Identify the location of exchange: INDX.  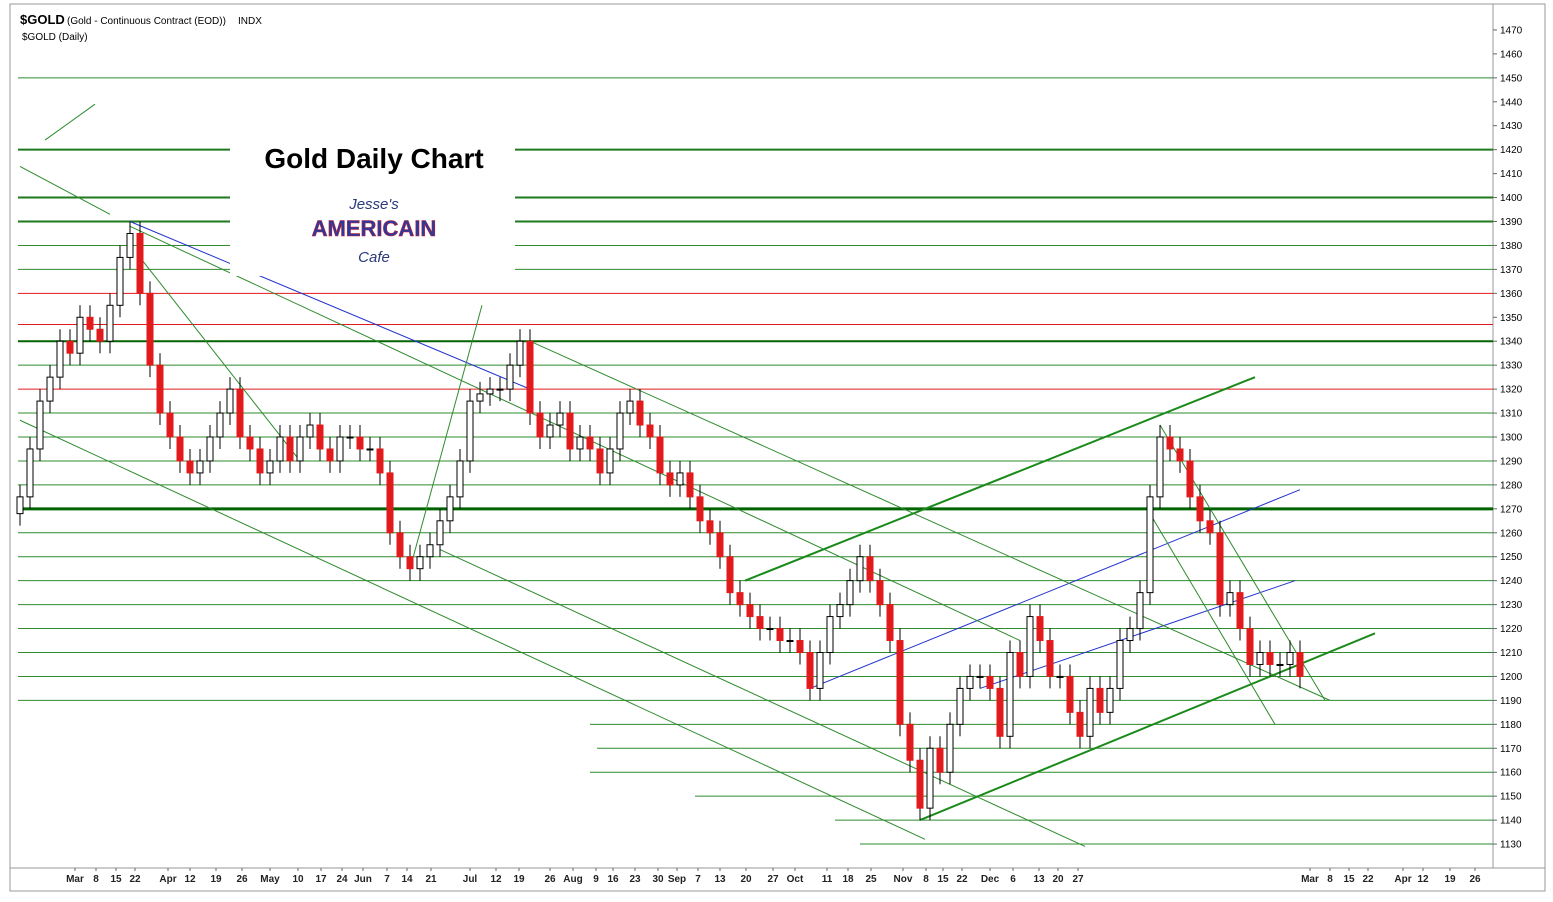
(250, 21).